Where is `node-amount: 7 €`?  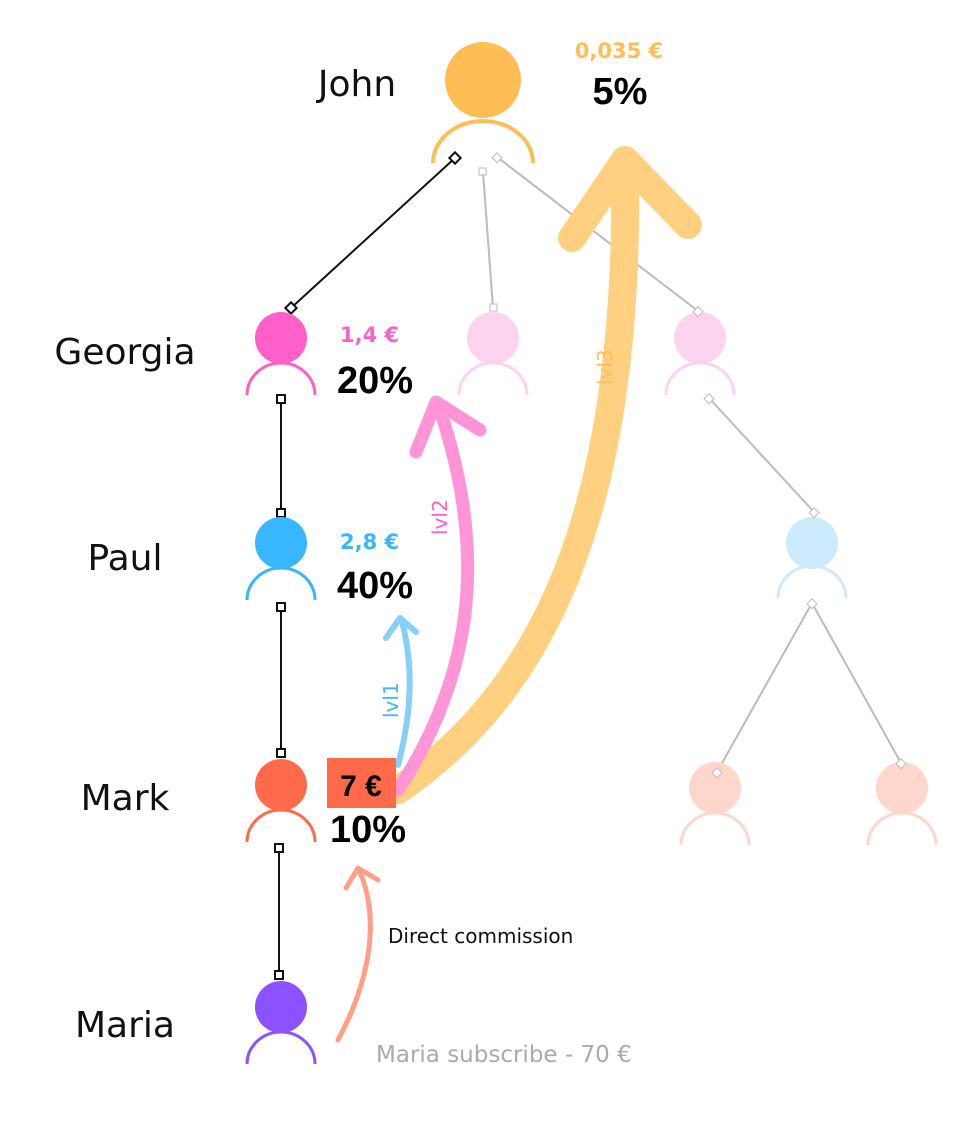 node-amount: 7 € is located at coordinates (361, 786).